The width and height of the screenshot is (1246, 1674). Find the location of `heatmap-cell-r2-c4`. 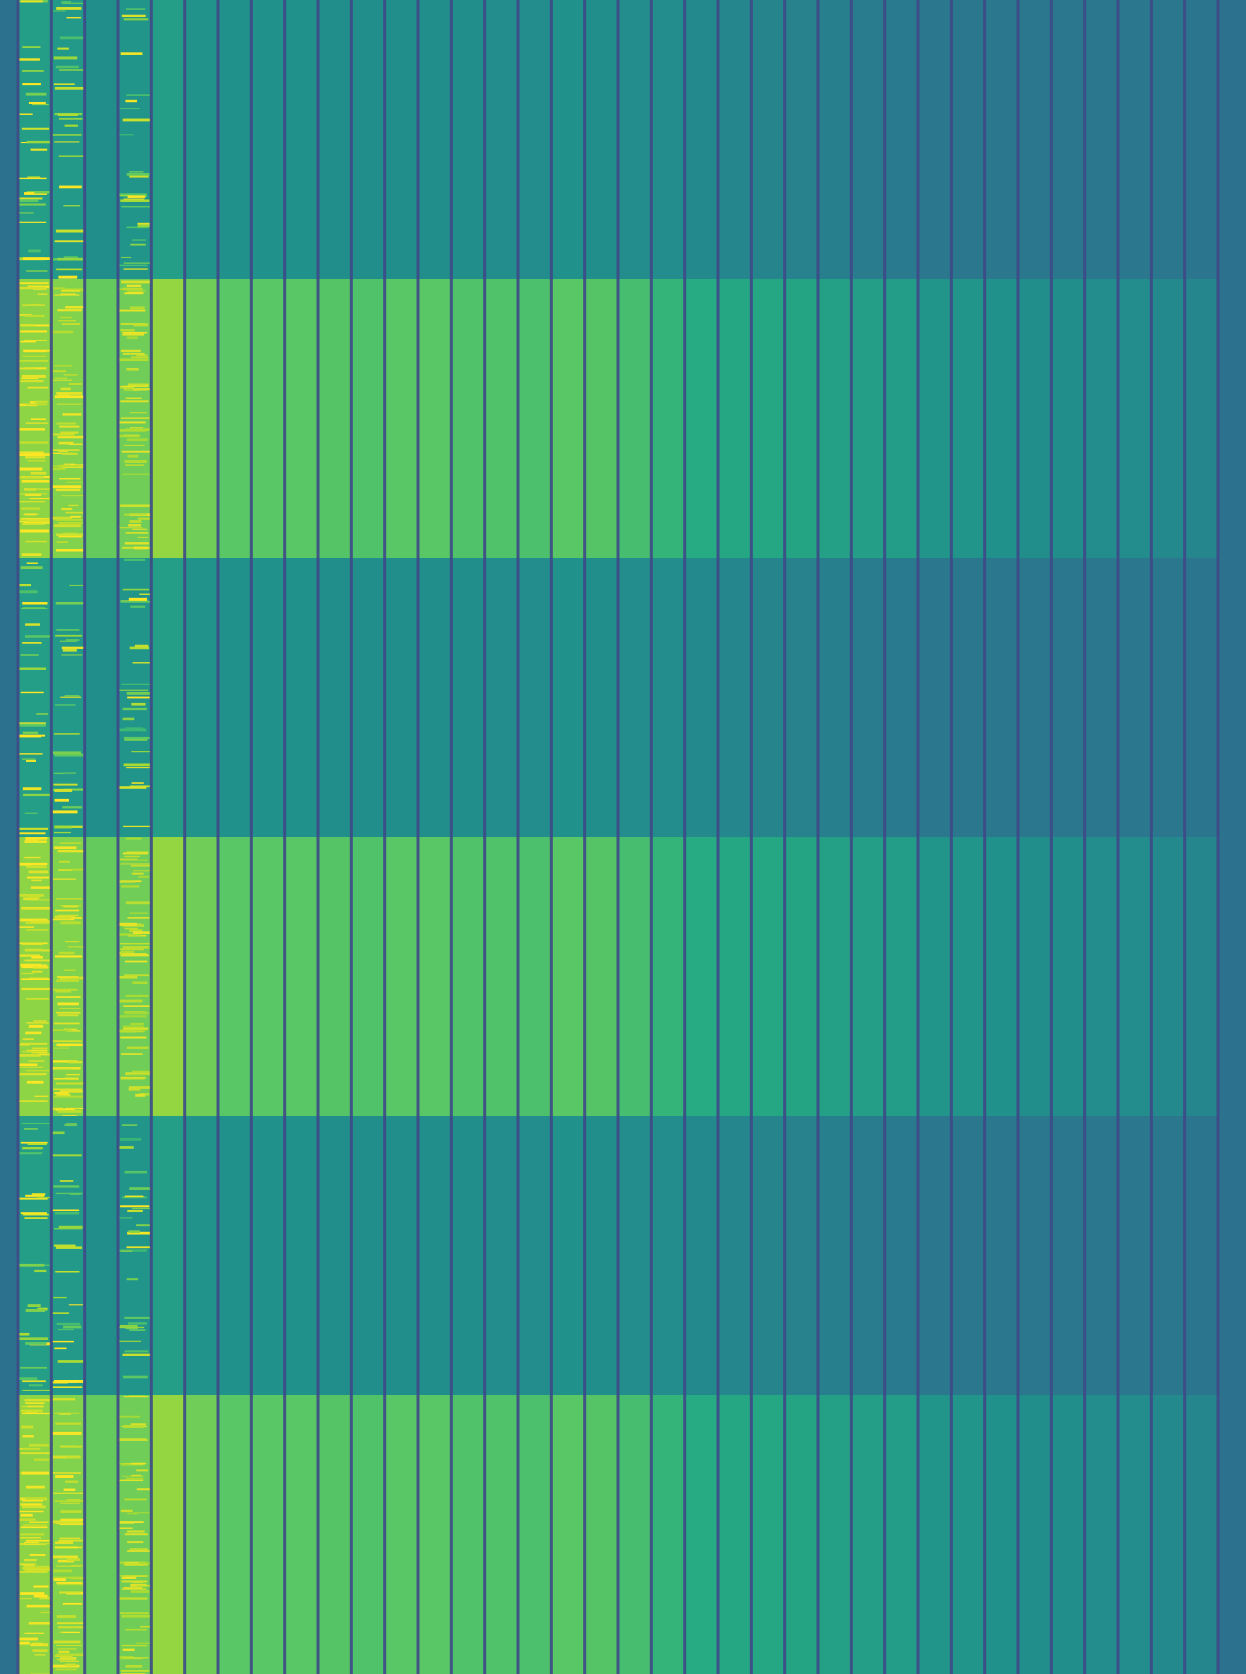

heatmap-cell-r2-c4 is located at coordinates (168, 698).